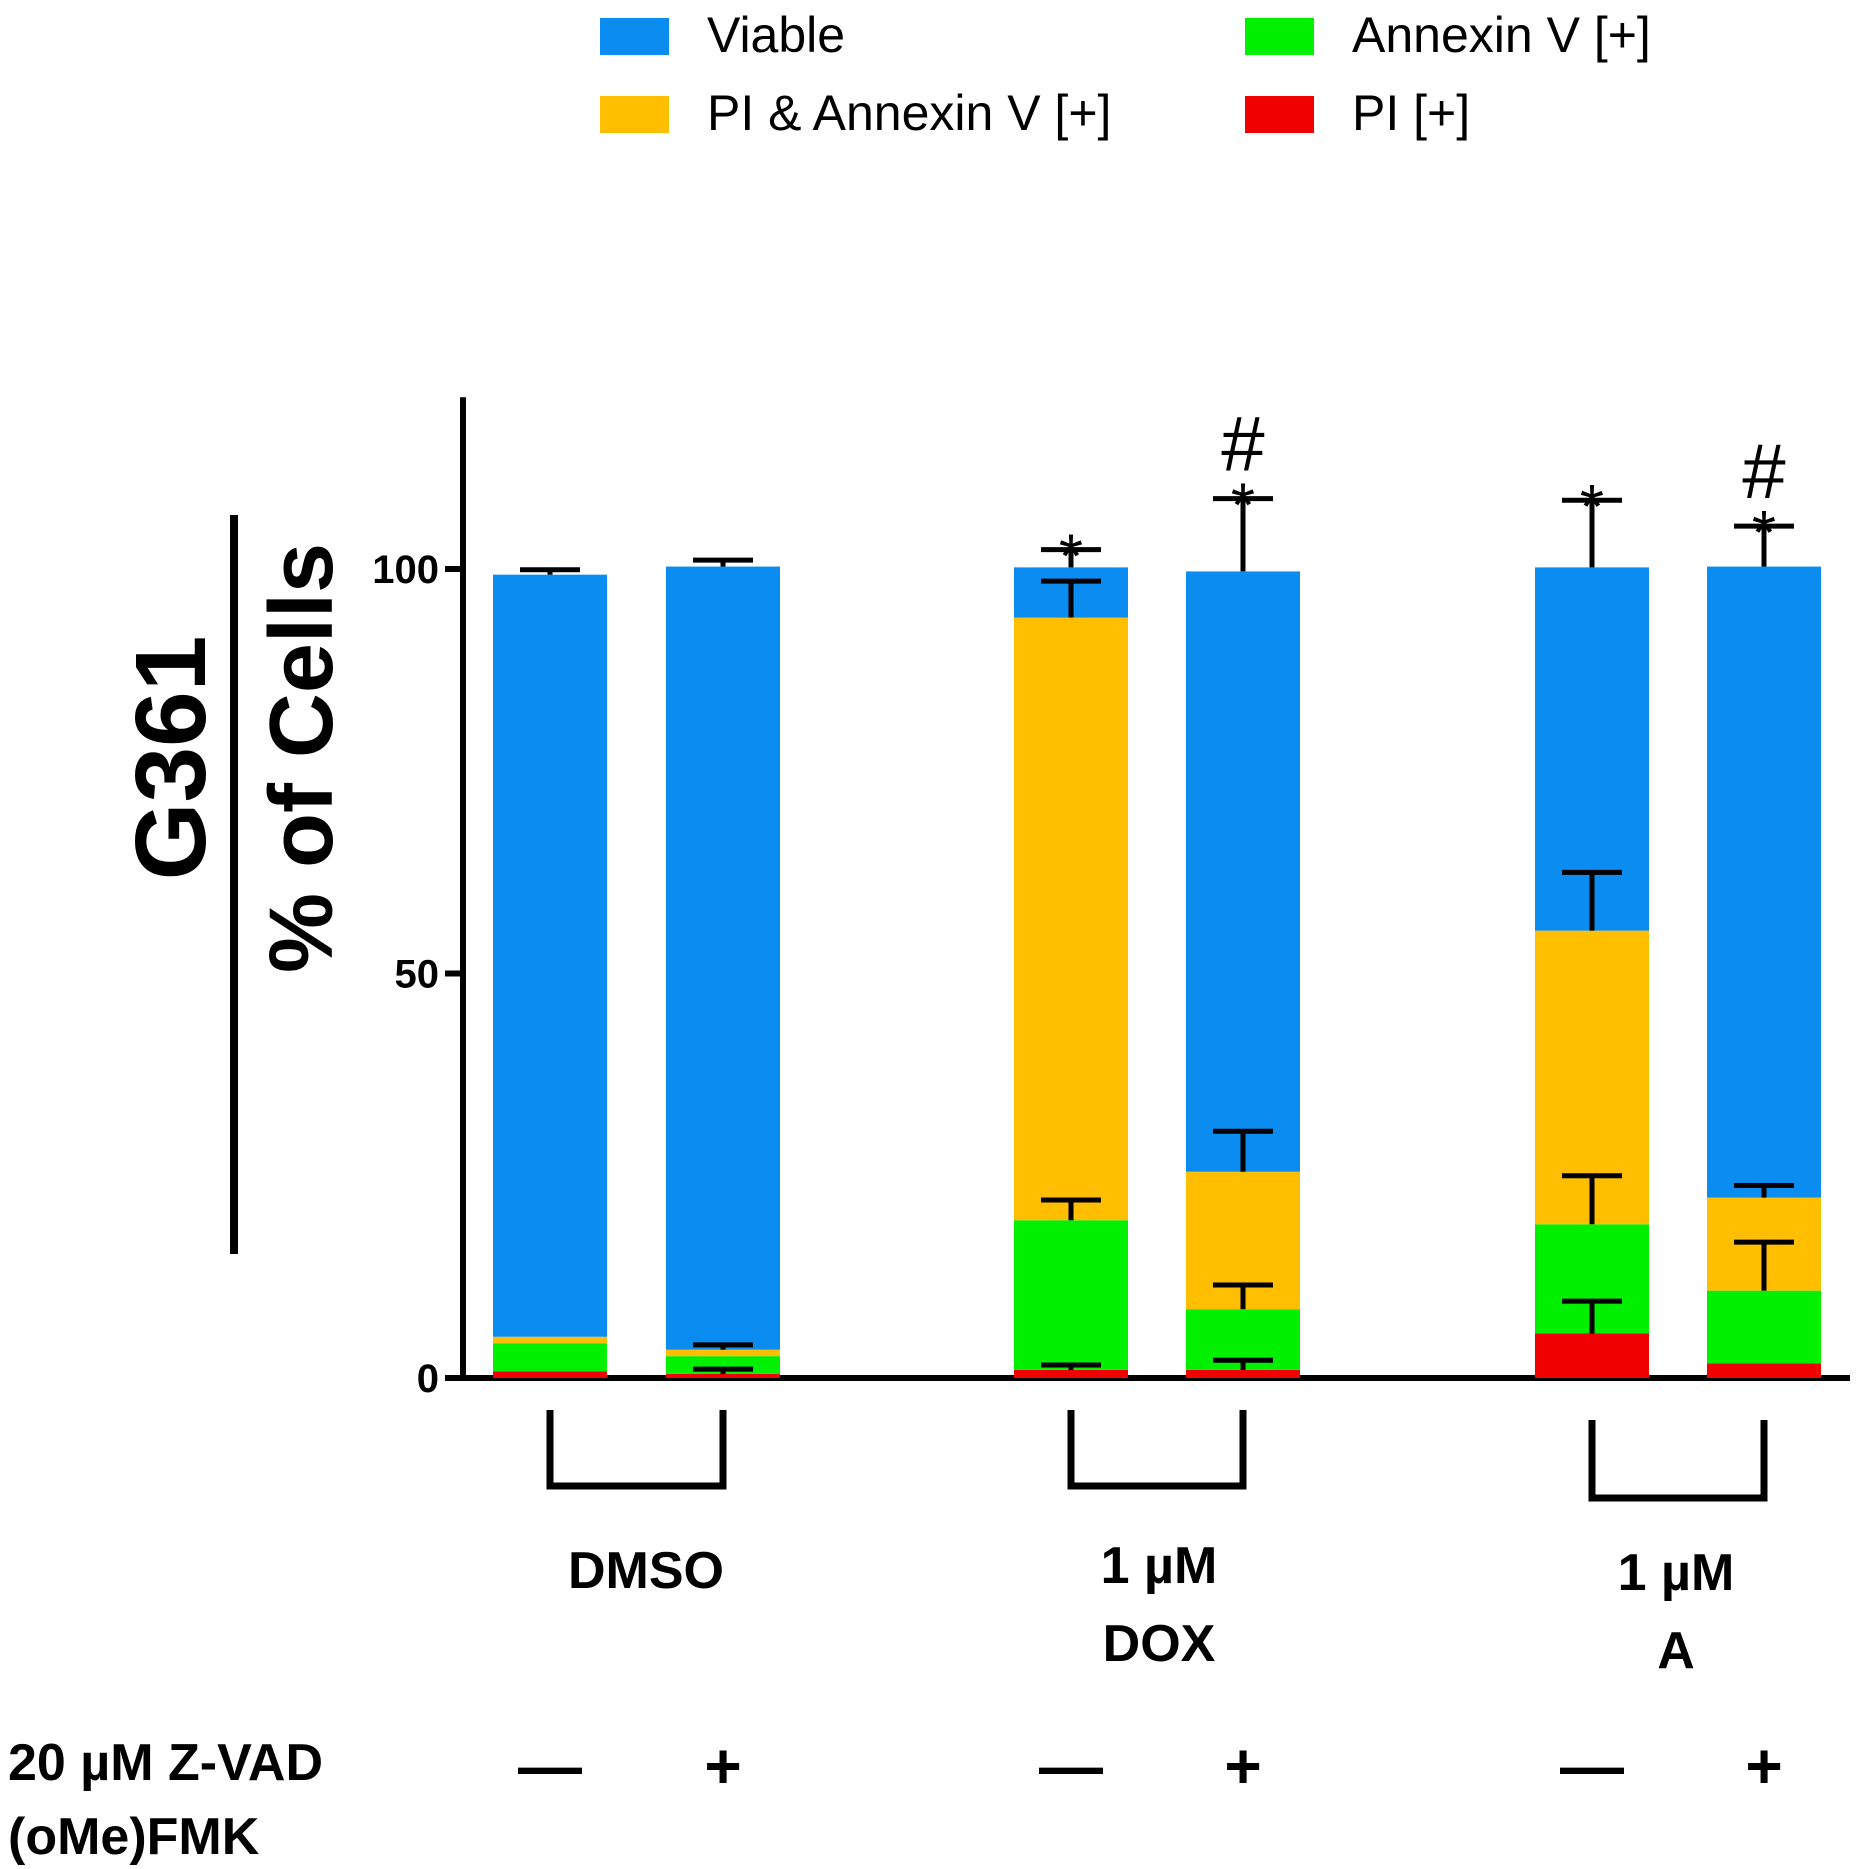 The height and width of the screenshot is (1869, 1856). Describe the element at coordinates (1411, 113) in the screenshot. I see `legend-label: PI [+]` at that location.